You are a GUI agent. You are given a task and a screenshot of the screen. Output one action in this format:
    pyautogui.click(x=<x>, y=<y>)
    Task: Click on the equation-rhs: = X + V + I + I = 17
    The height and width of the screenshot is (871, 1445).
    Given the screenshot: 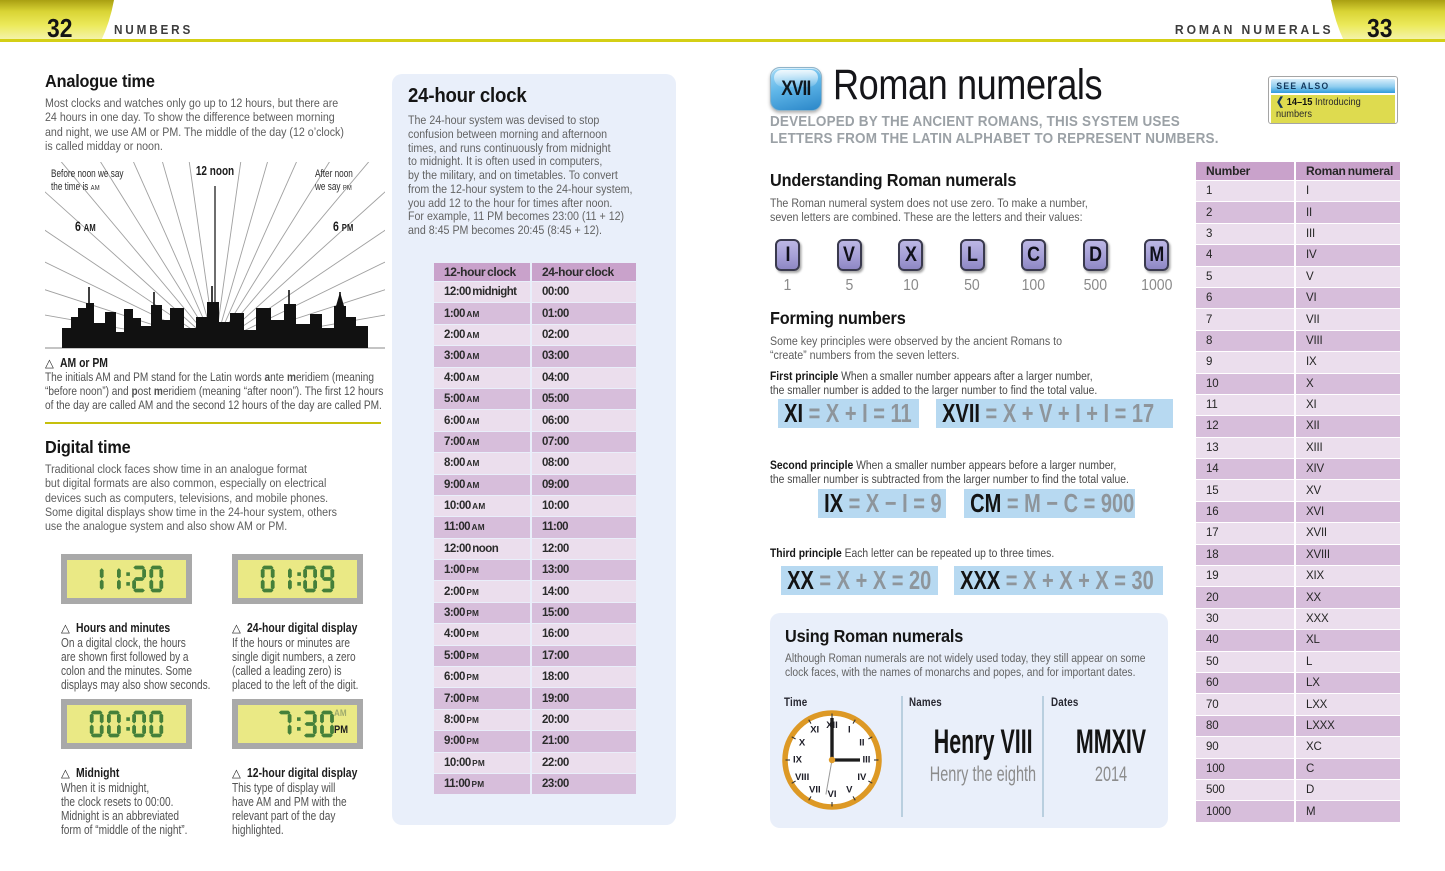 What is the action you would take?
    pyautogui.click(x=1067, y=413)
    